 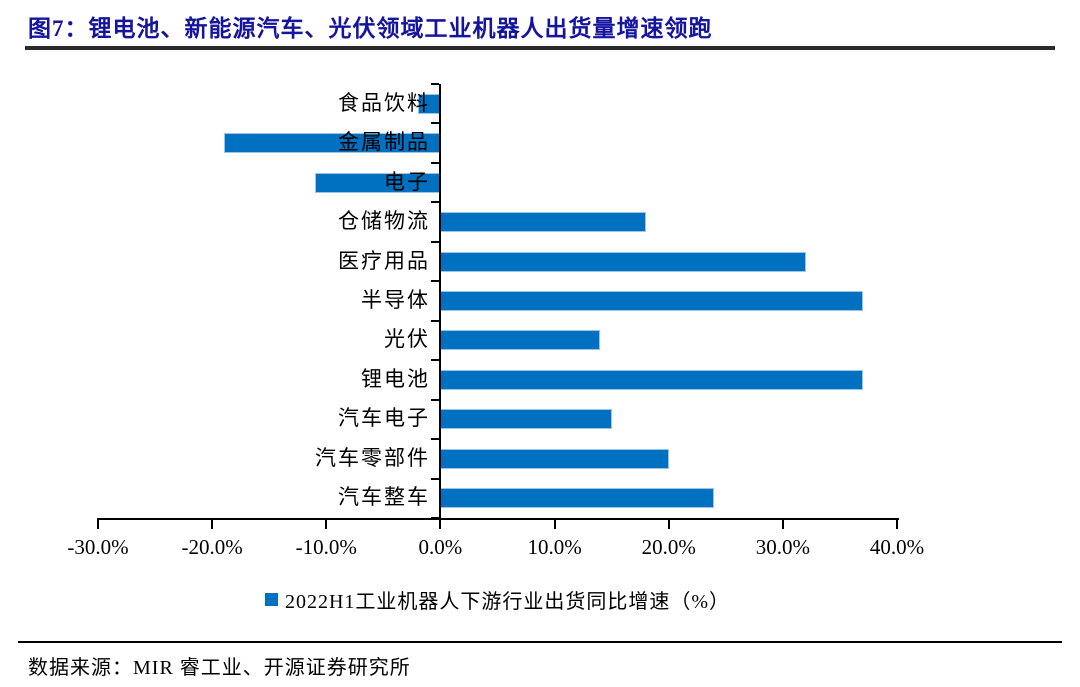 What do you see at coordinates (384, 497) in the screenshot?
I see `category-label: 汽车整车` at bounding box center [384, 497].